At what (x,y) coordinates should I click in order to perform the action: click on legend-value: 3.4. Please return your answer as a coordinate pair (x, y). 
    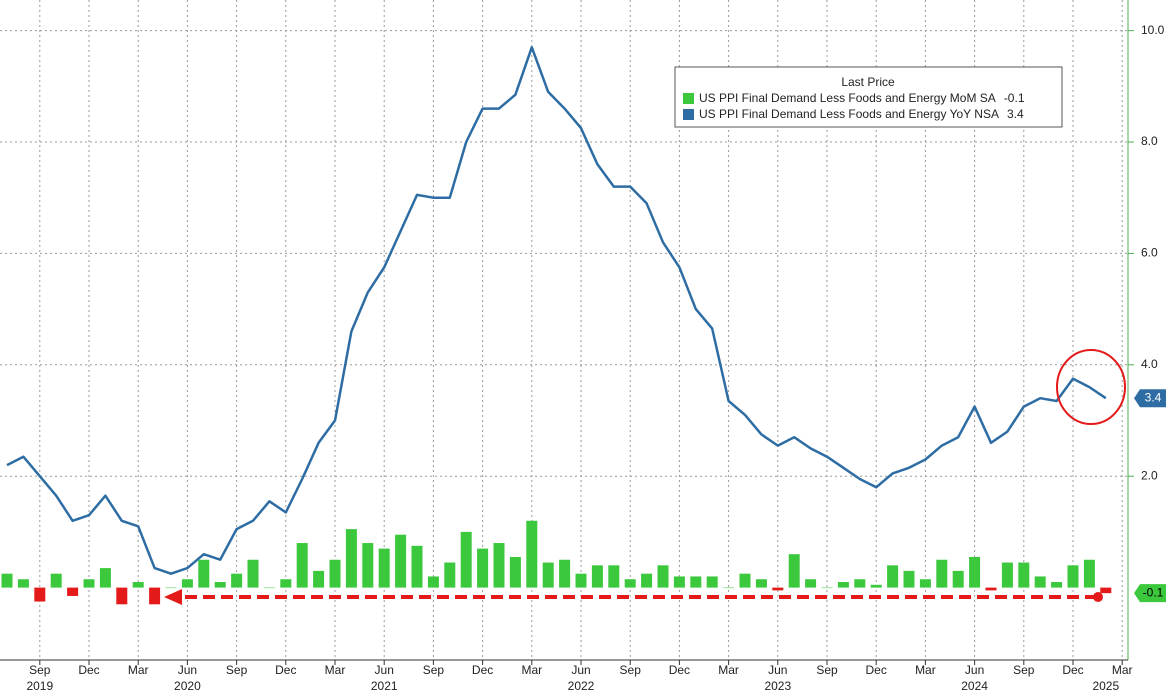
    Looking at the image, I should click on (1015, 114).